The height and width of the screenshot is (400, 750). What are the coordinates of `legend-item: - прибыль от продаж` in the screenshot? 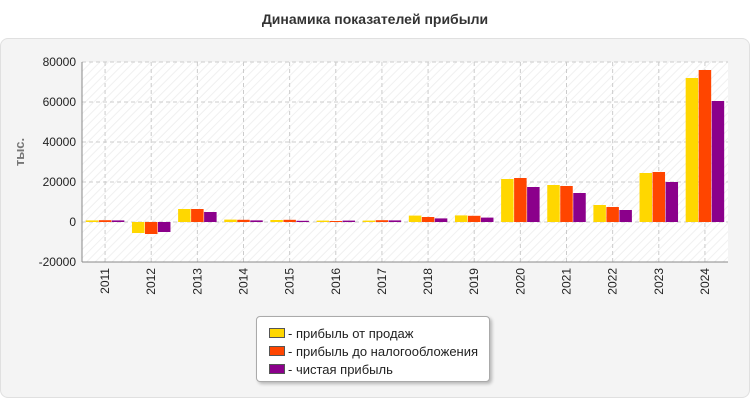 It's located at (379, 333).